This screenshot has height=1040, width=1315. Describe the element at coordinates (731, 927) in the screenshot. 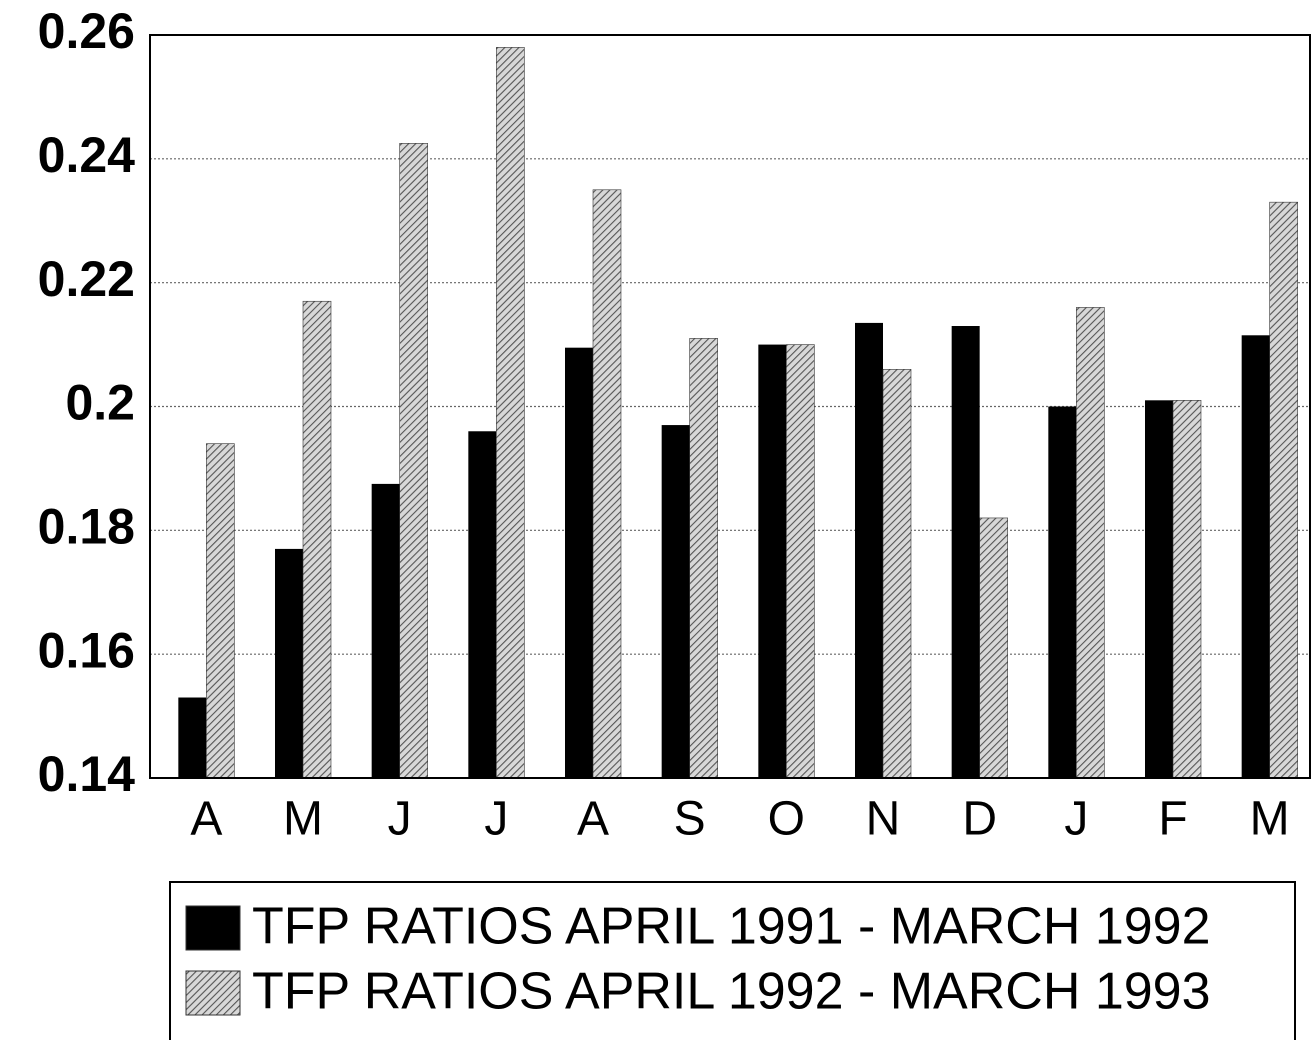

I see `legend-label: TFP RATIOS APRIL 1991 - MARCH 1992` at that location.